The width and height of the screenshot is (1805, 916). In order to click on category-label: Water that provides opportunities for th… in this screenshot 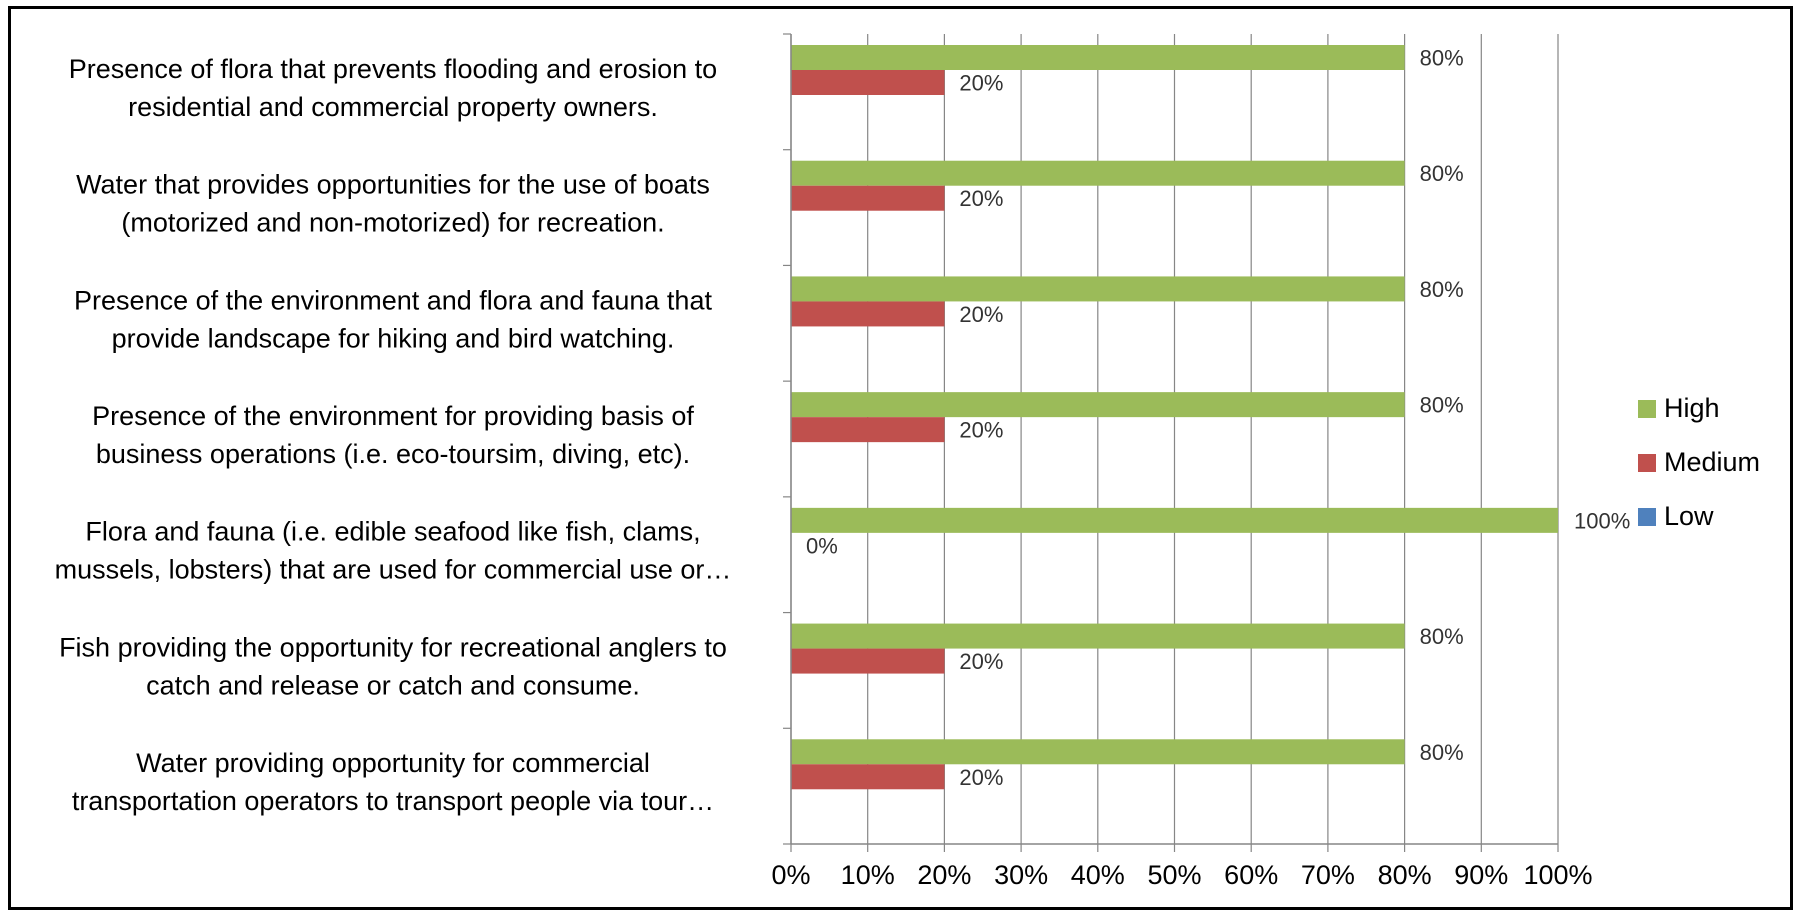, I will do `click(393, 185)`.